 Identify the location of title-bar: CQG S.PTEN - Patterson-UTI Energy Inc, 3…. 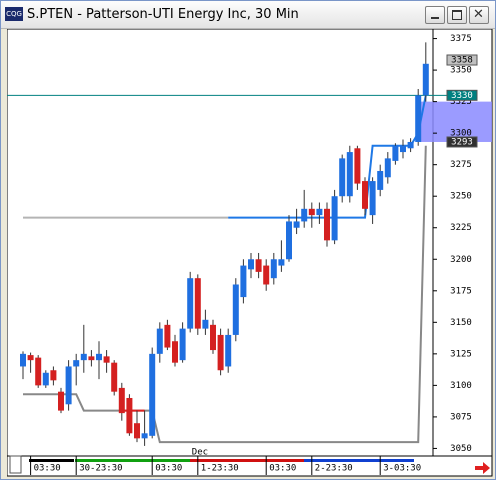
(248, 15).